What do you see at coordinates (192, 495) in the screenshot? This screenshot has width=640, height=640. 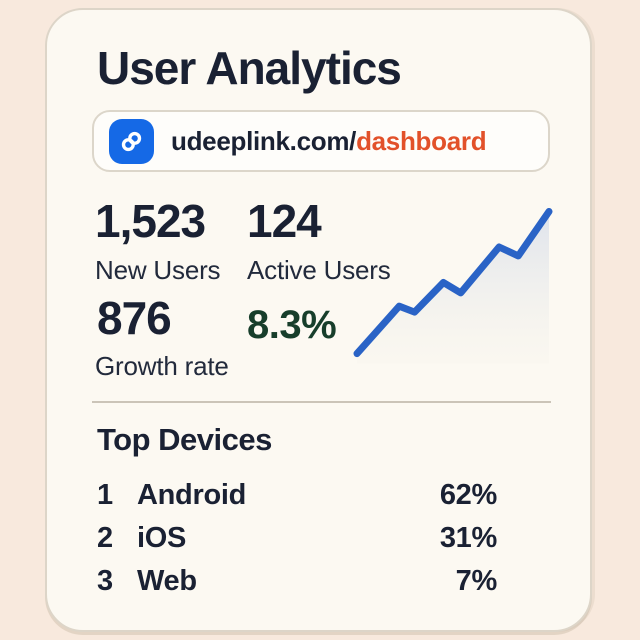 I see `device-name: Android` at bounding box center [192, 495].